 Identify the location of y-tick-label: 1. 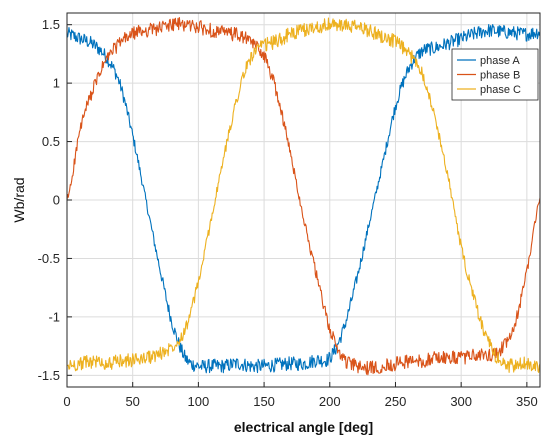
(56, 83).